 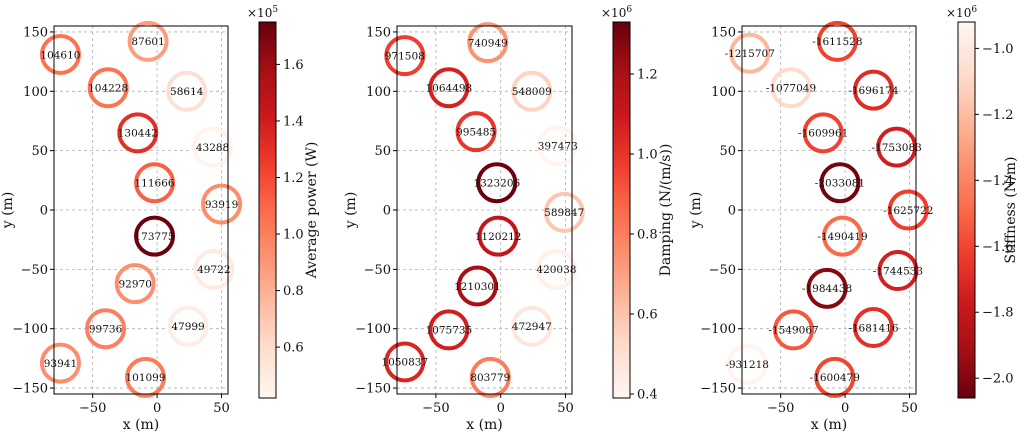 What do you see at coordinates (998, 379) in the screenshot?
I see `colorbar-tick-label: −2.0` at bounding box center [998, 379].